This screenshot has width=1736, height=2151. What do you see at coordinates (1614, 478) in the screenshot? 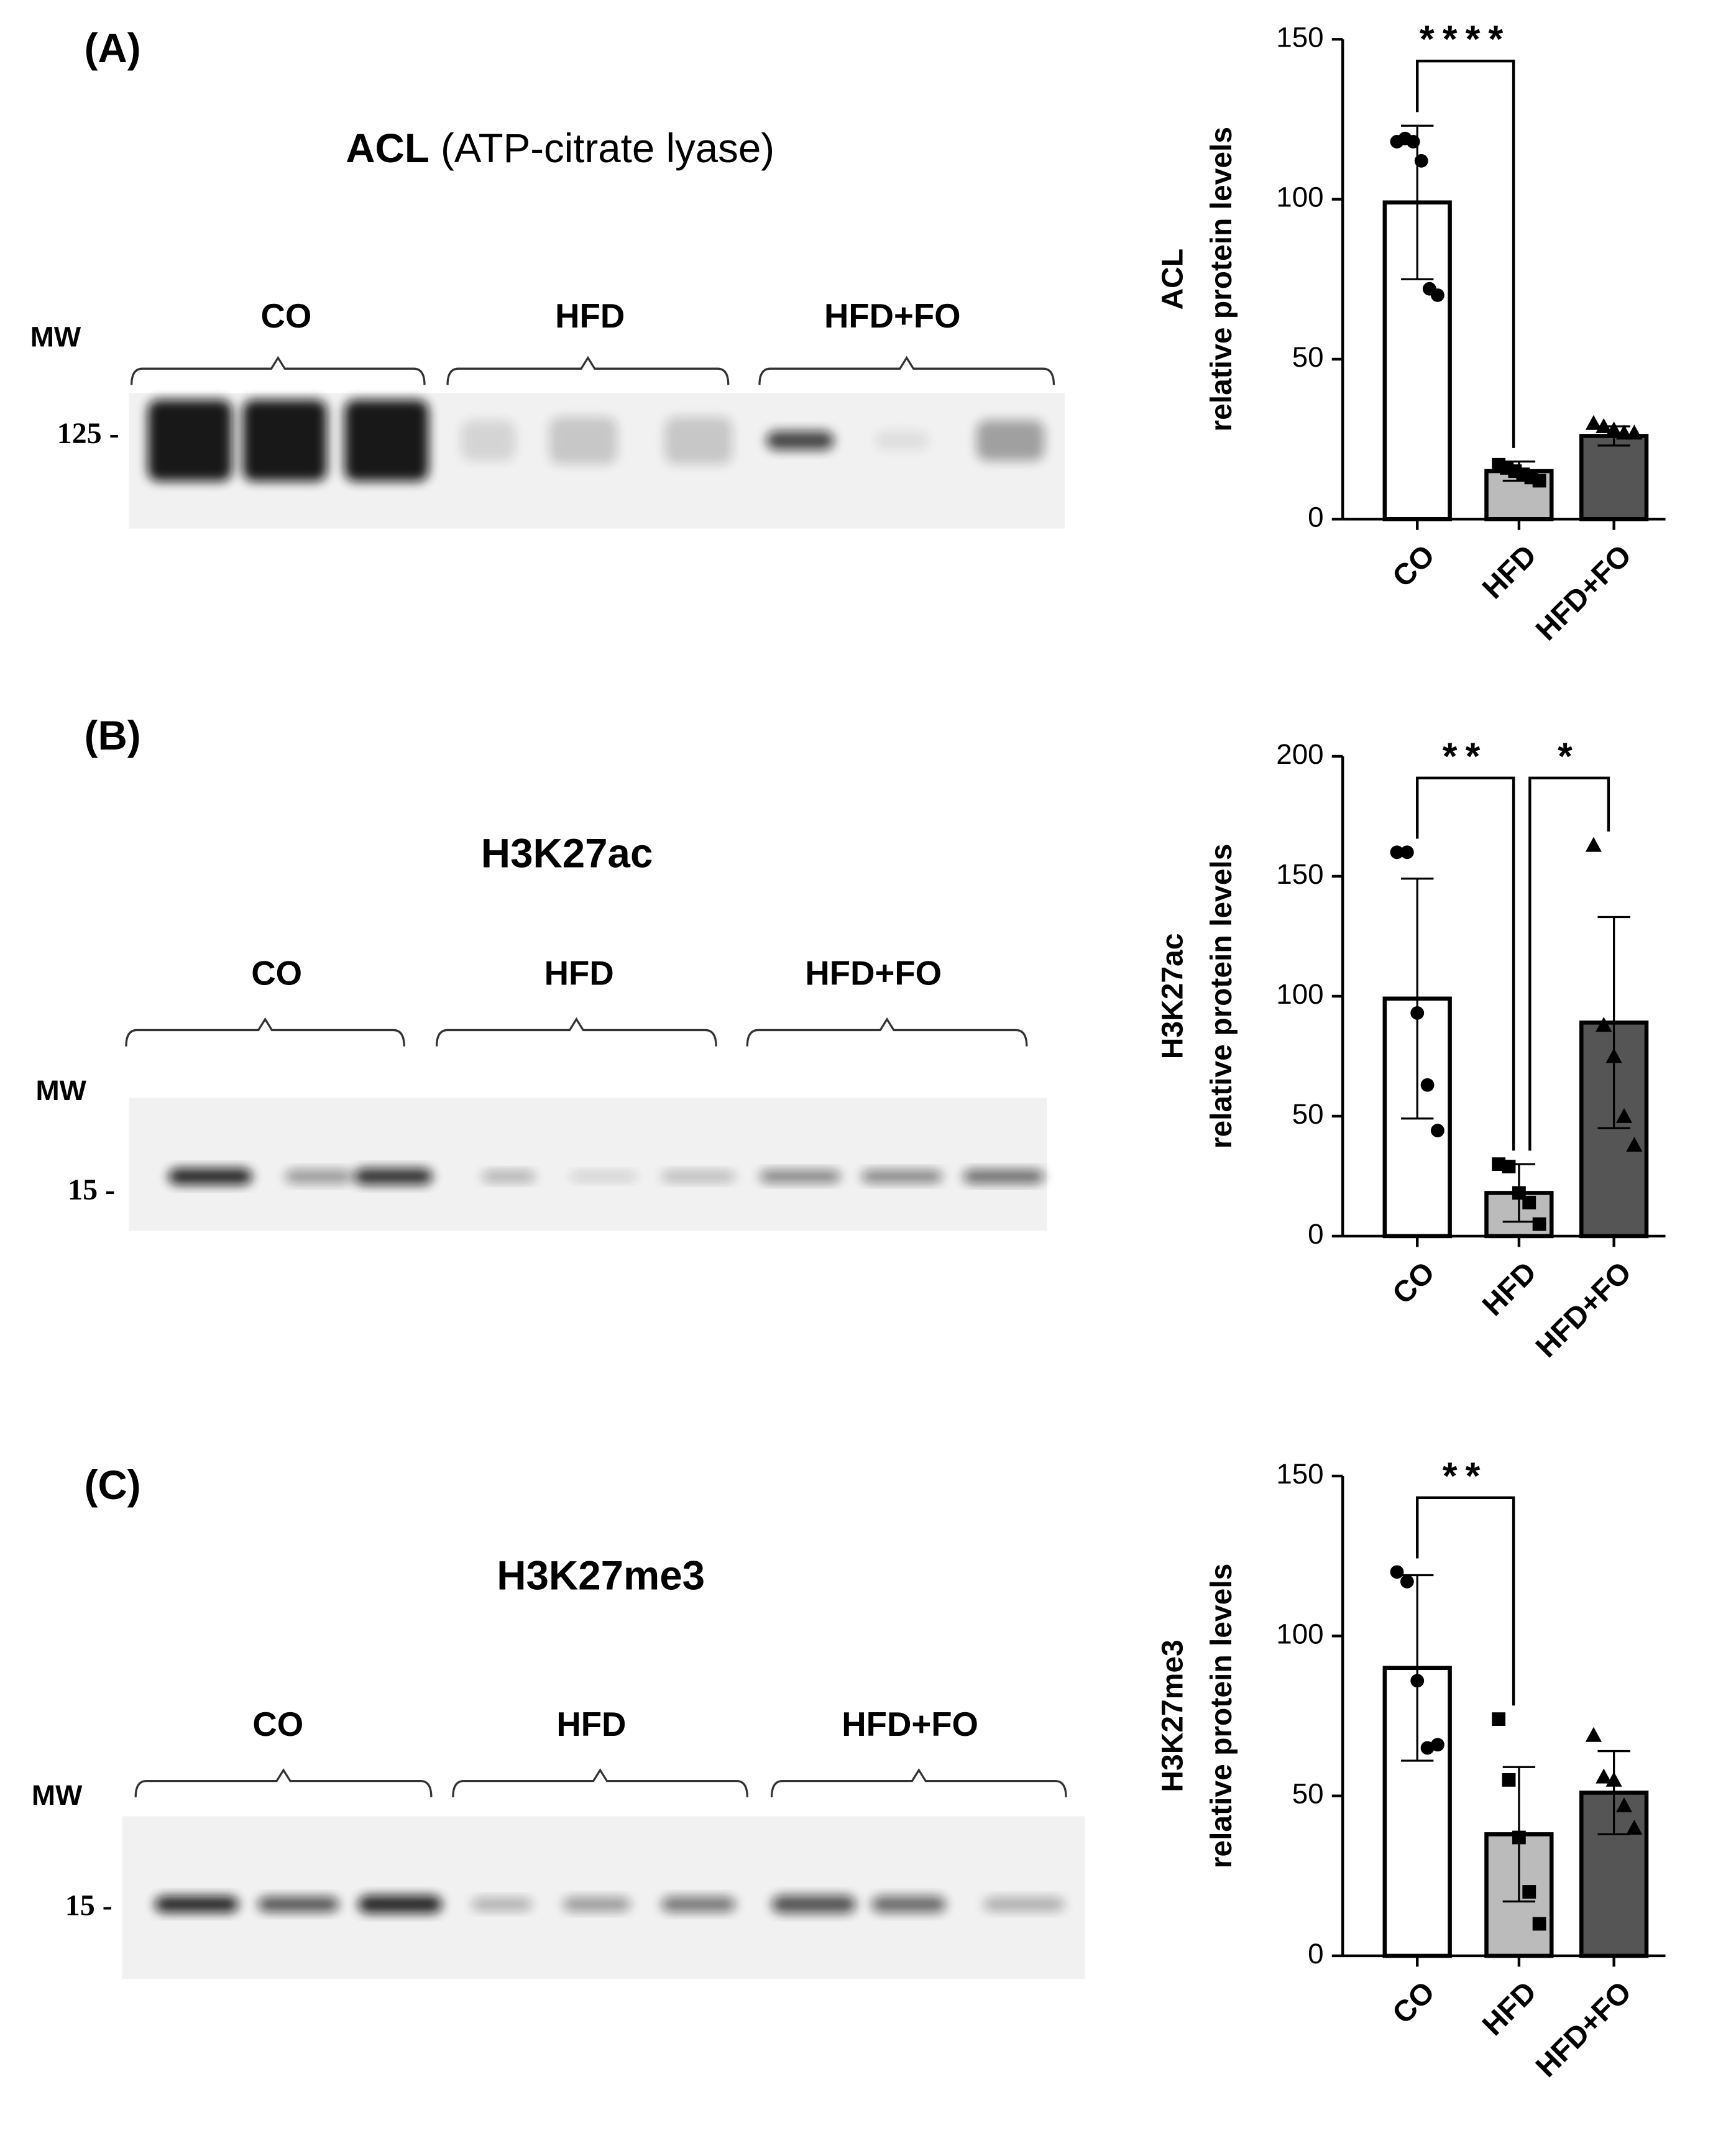
I see `bar` at bounding box center [1614, 478].